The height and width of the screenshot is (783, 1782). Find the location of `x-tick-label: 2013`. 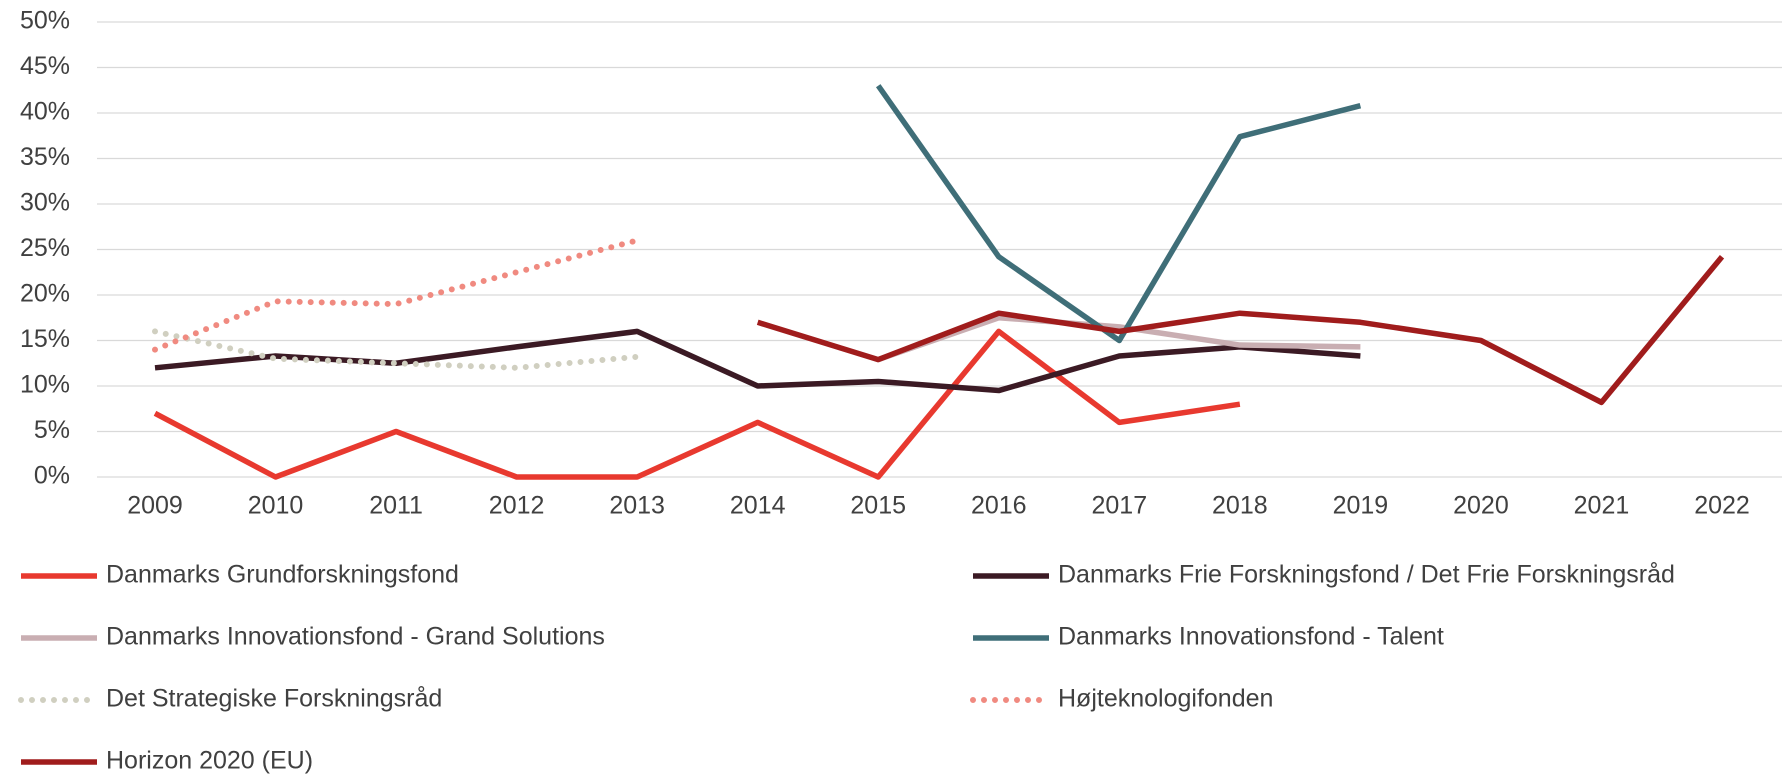

x-tick-label: 2013 is located at coordinates (637, 506).